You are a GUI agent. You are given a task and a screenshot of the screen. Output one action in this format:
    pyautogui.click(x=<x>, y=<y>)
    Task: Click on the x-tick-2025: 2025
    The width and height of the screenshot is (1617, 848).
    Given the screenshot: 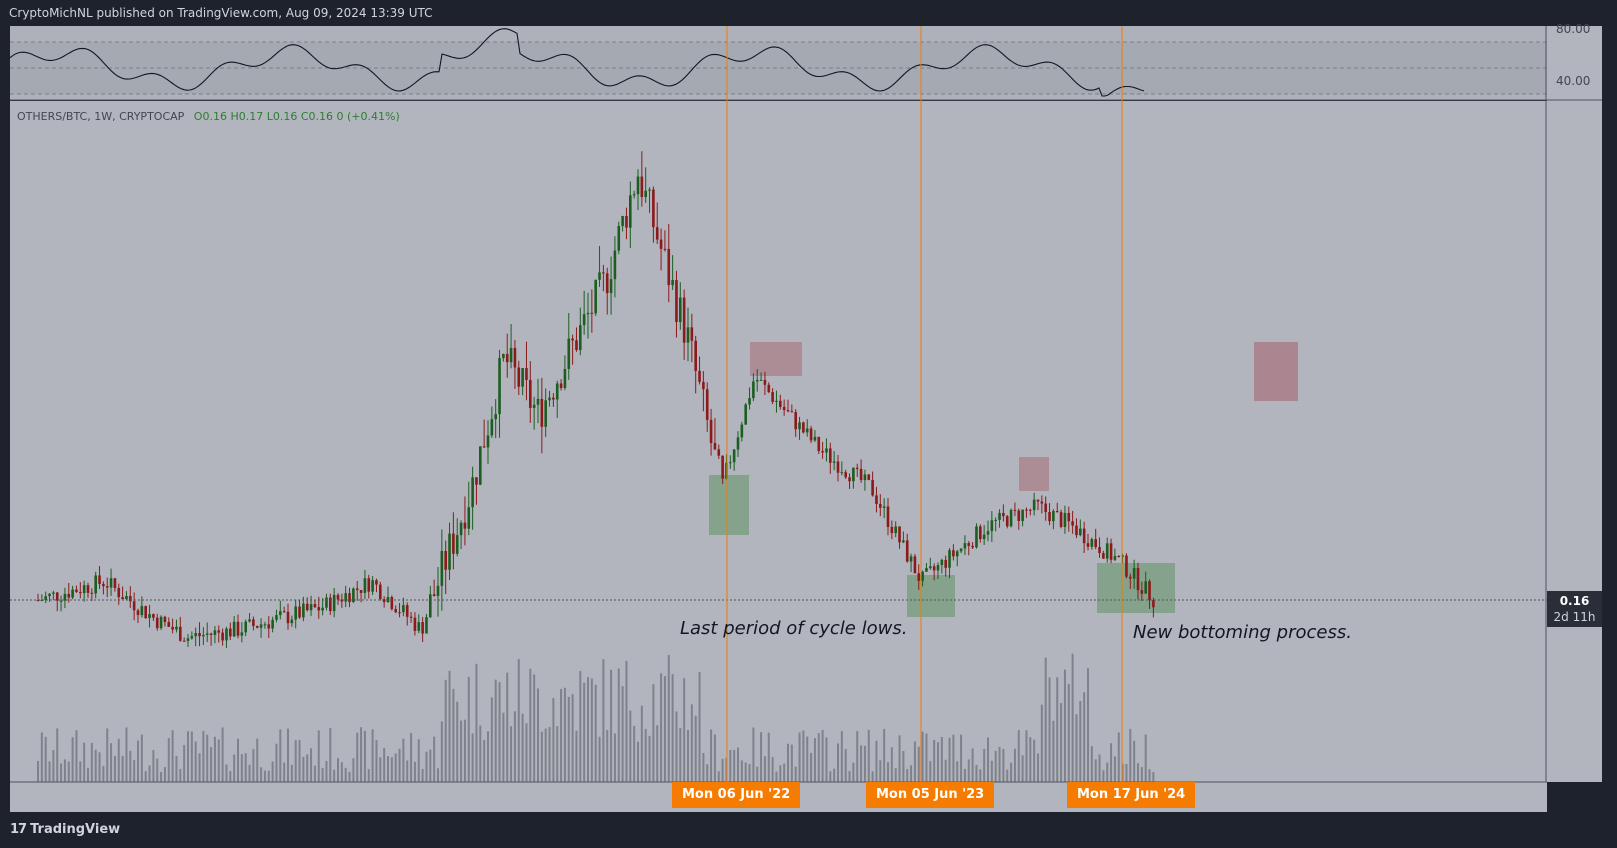 What is the action you would take?
    pyautogui.click(x=1231, y=796)
    